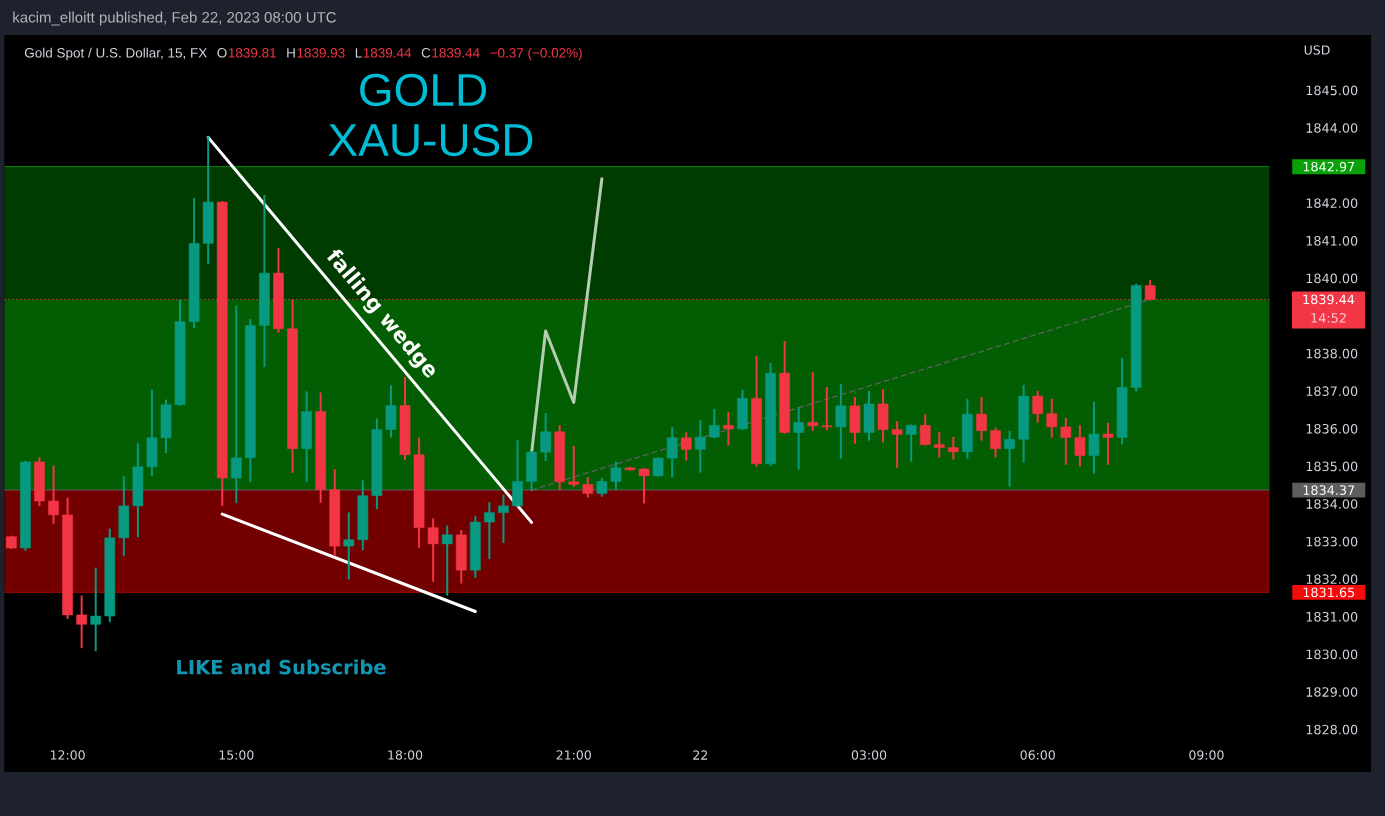  Describe the element at coordinates (1332, 466) in the screenshot. I see `y-tick-label: 1835.00` at that location.